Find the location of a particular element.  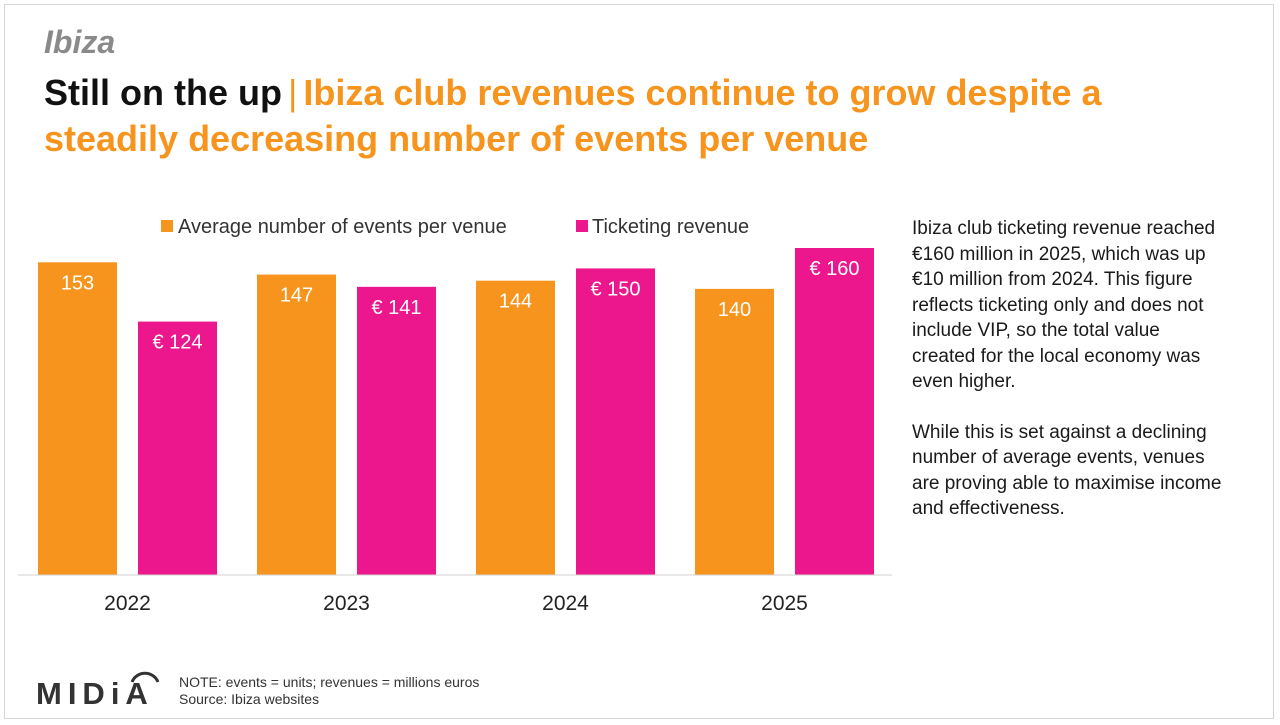

bar-events-2023 is located at coordinates (296, 424).